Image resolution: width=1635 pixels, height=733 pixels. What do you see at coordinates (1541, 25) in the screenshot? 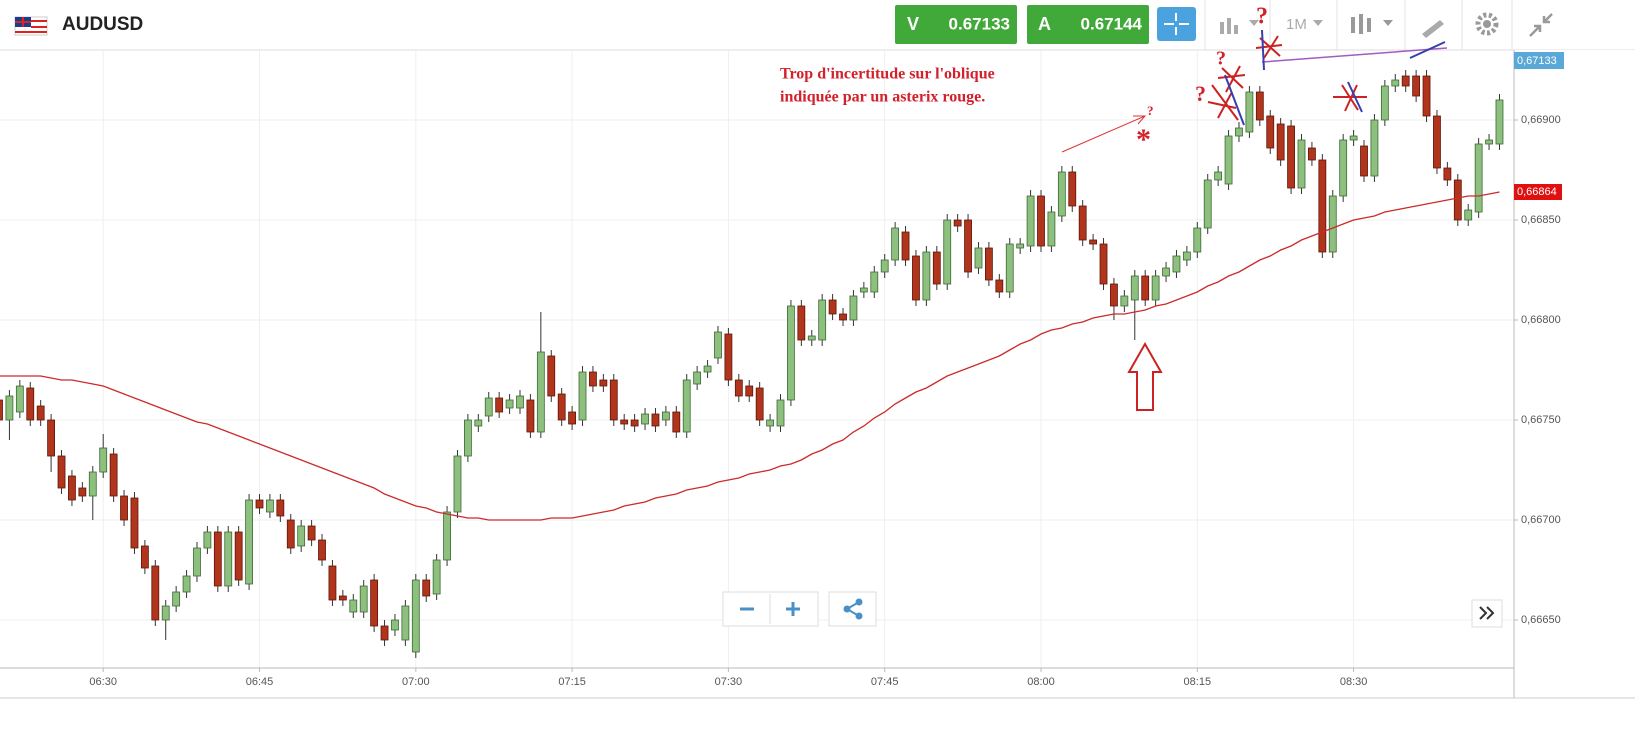
I see `collapse-button` at bounding box center [1541, 25].